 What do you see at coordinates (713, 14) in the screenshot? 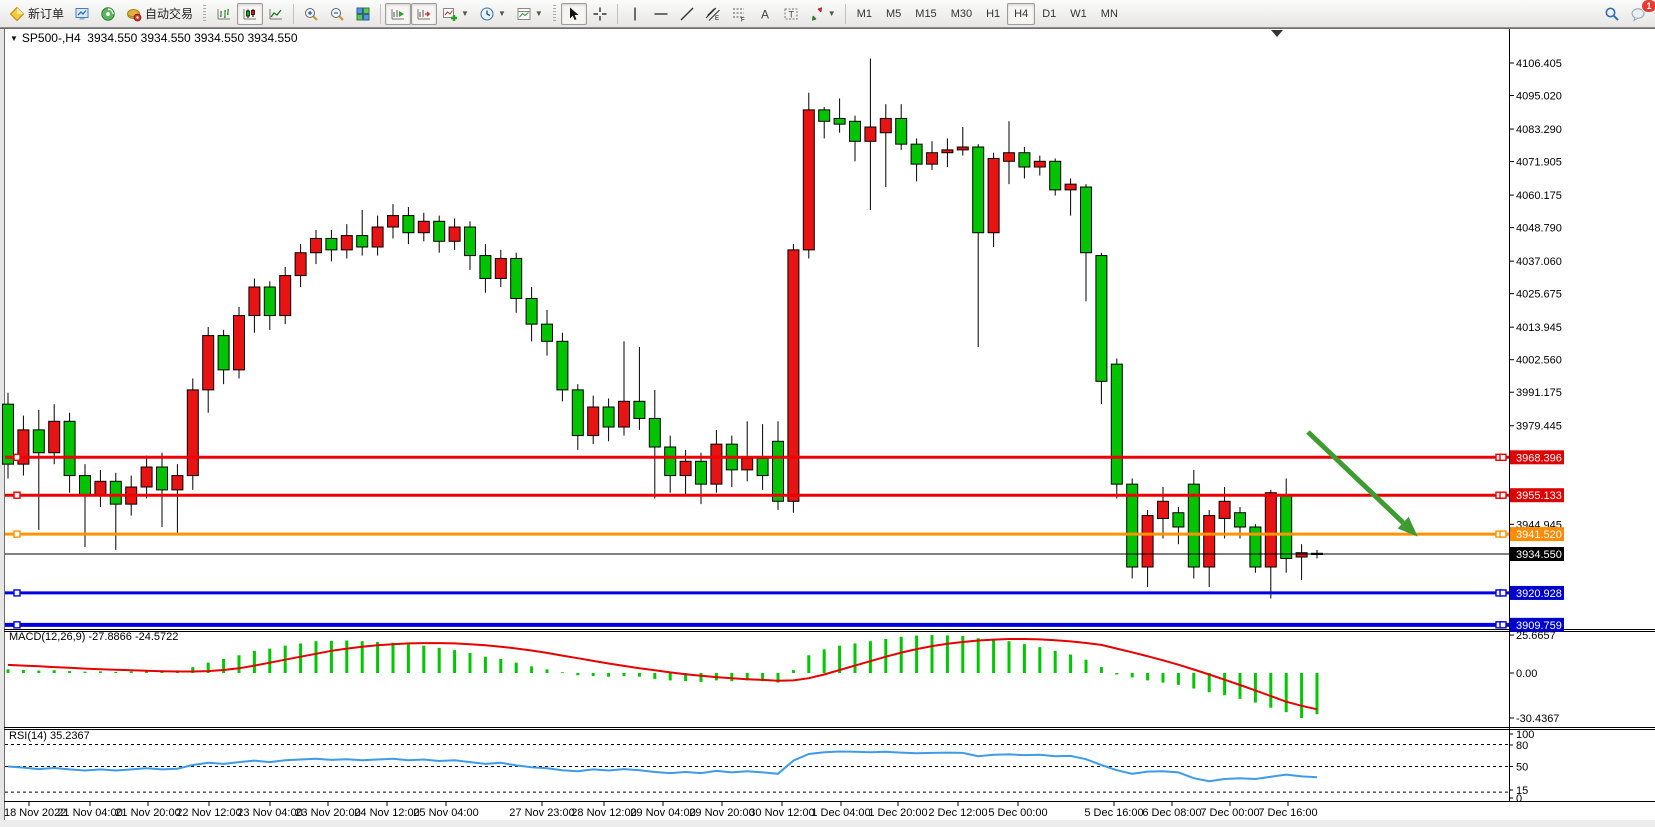
I see `channel-button: E` at bounding box center [713, 14].